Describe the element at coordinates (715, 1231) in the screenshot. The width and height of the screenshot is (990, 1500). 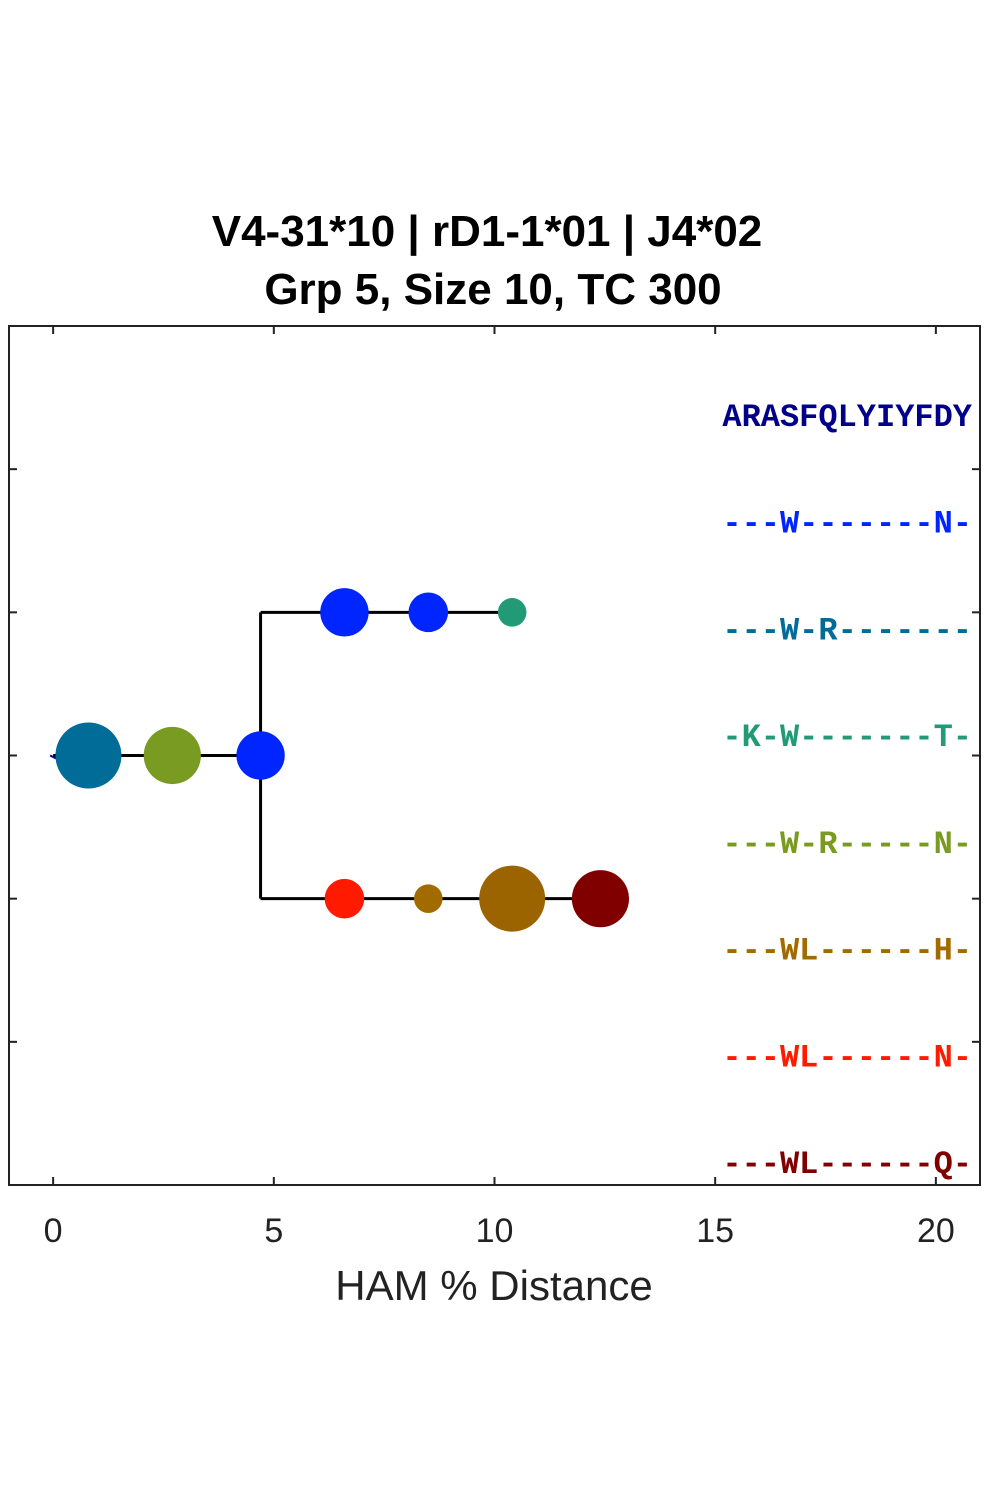
I see `x-tick-label-3: 15` at that location.